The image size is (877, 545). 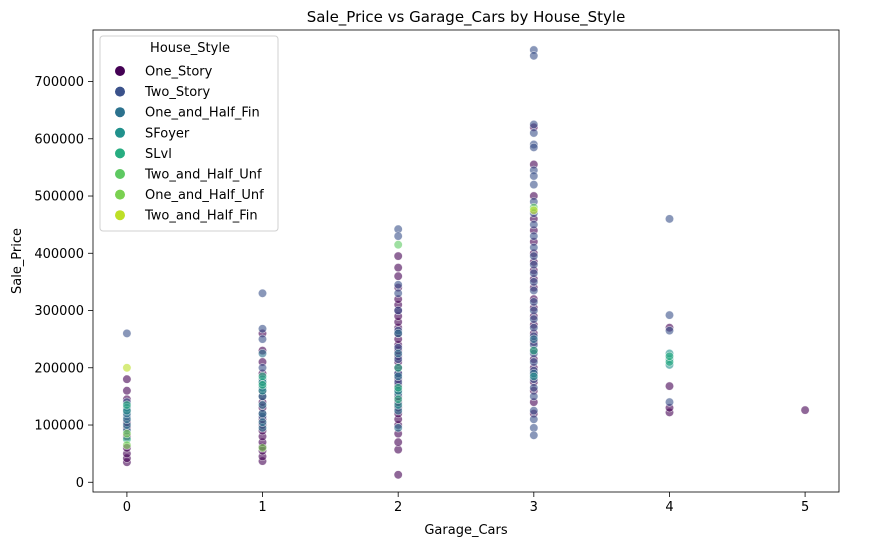 I want to click on legend-entry: SLvl, so click(x=143, y=154).